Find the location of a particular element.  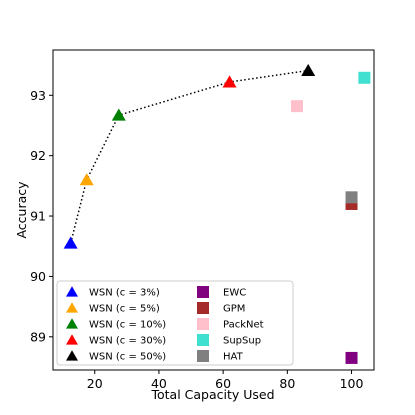

legend-label: GPM is located at coordinates (234, 309).